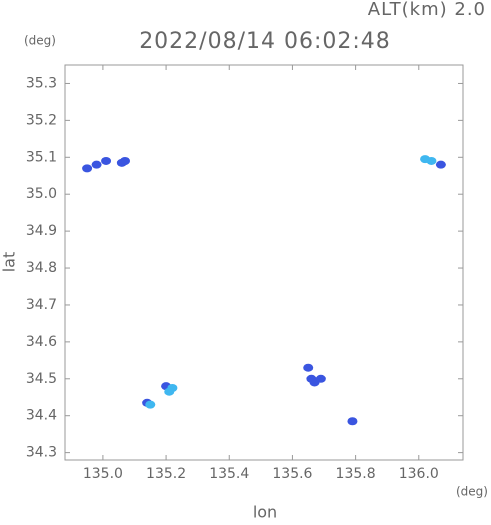 This screenshot has width=491, height=525. What do you see at coordinates (472, 492) in the screenshot?
I see `x-unit: (deg)` at bounding box center [472, 492].